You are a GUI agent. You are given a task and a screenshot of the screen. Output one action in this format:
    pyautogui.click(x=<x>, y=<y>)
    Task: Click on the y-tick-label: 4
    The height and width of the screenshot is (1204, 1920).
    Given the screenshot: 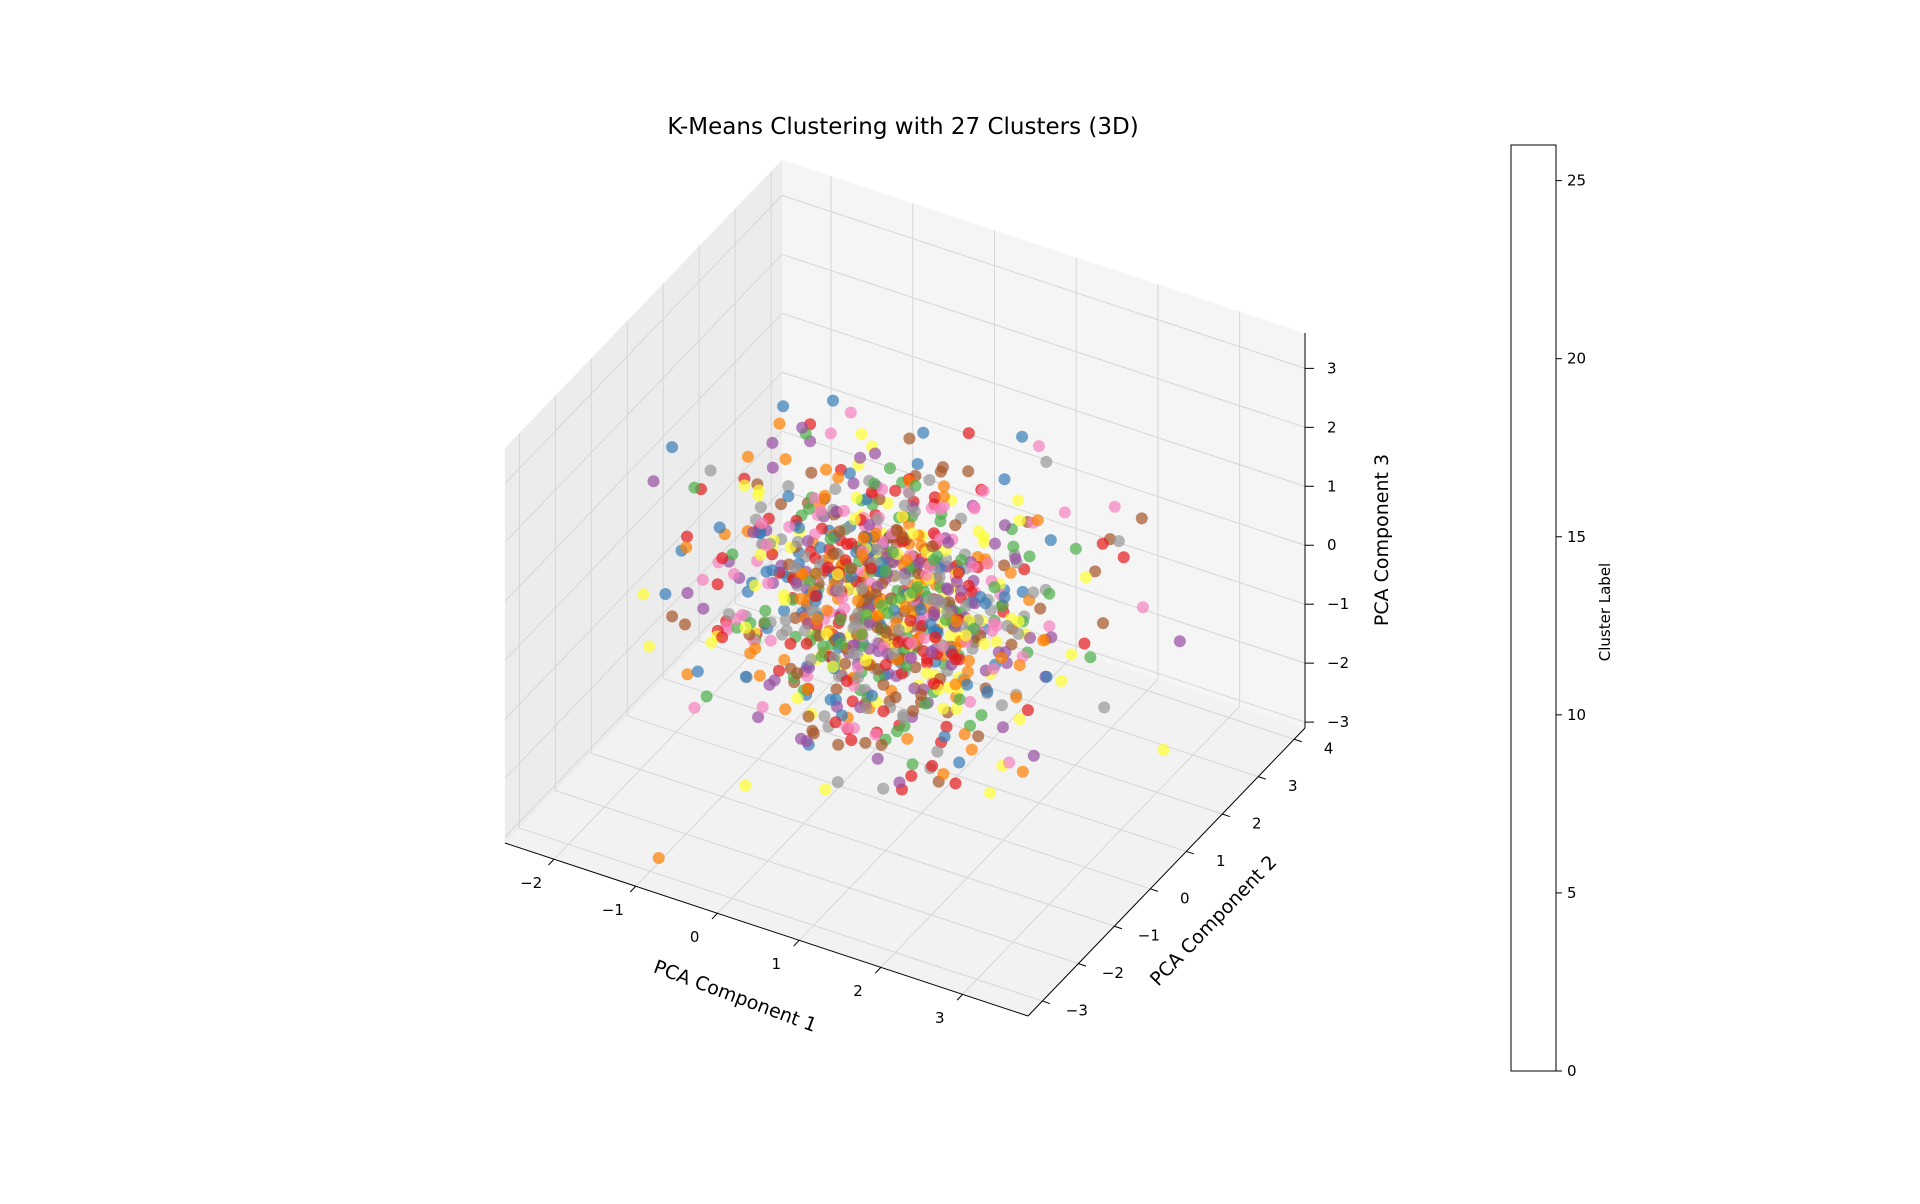 What is the action you would take?
    pyautogui.click(x=1329, y=749)
    